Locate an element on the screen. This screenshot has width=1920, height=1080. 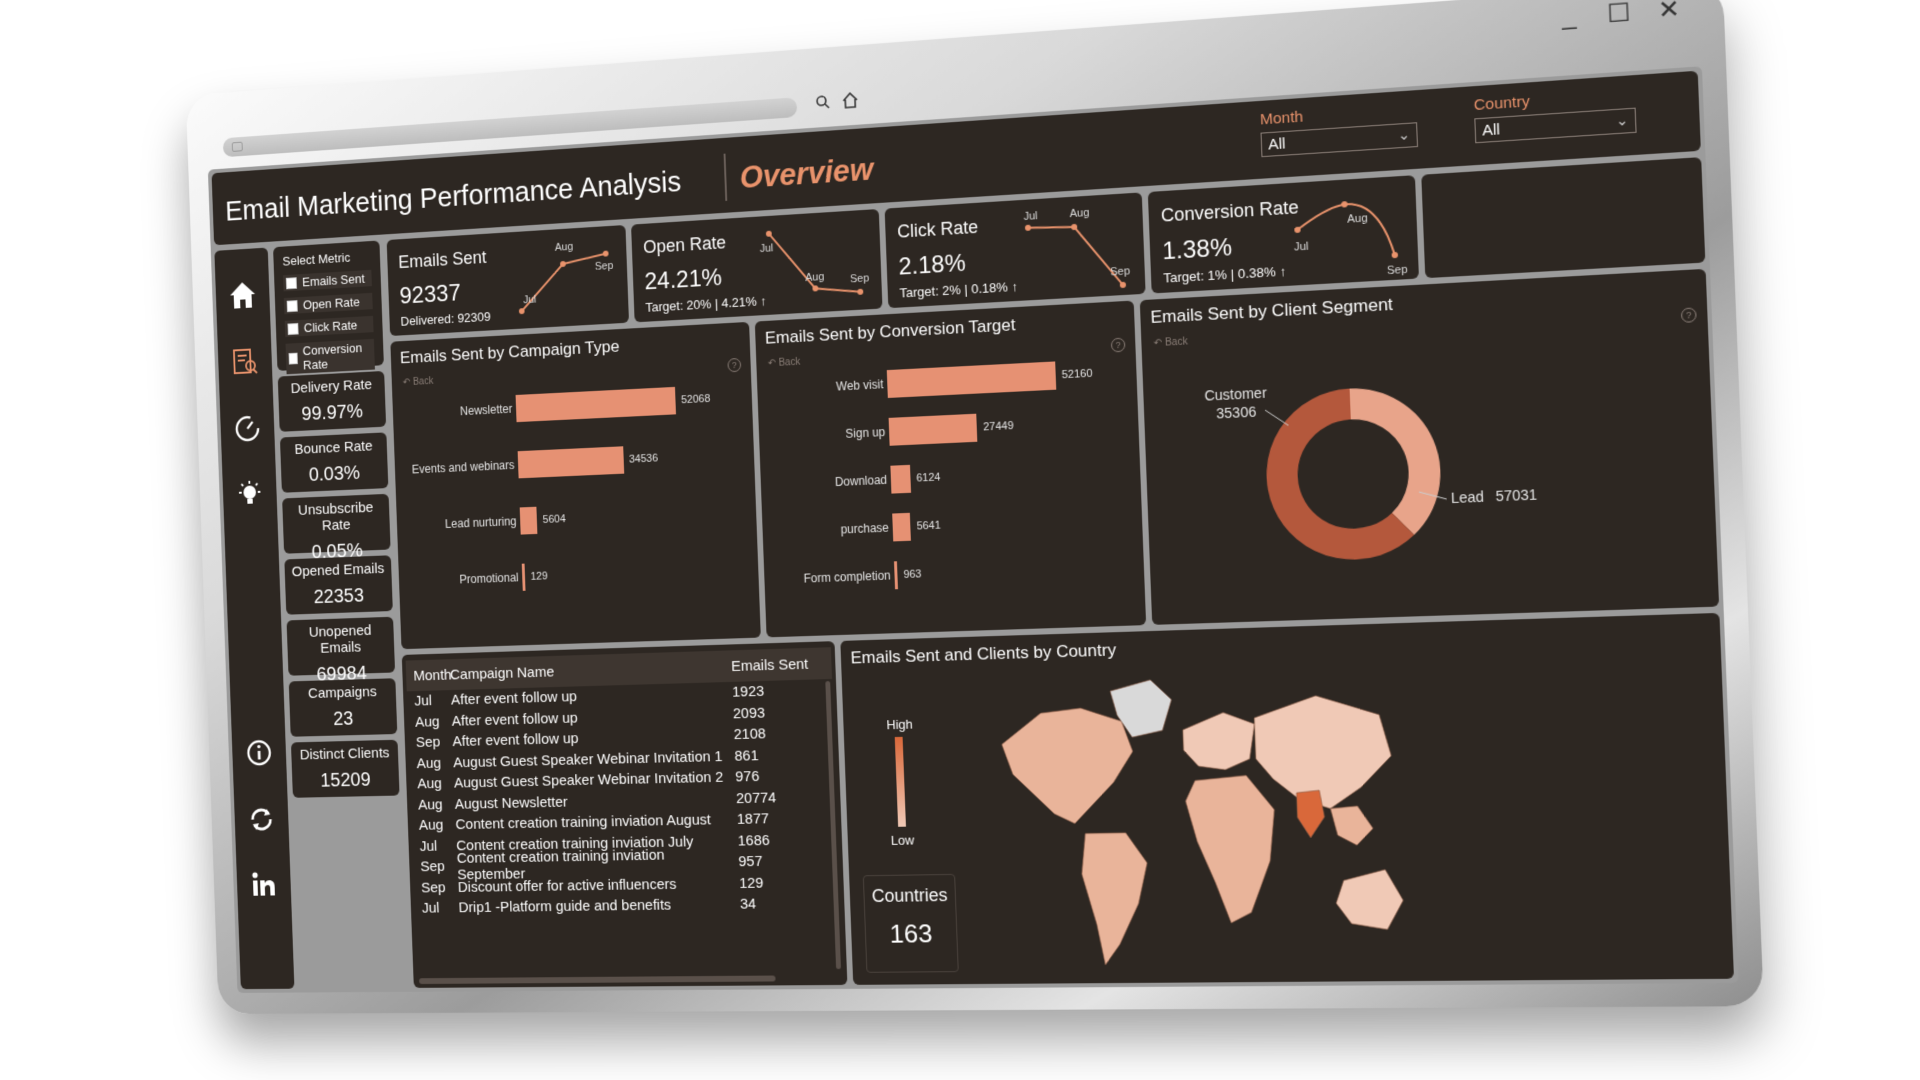
map-region-europe is located at coordinates (1219, 741).